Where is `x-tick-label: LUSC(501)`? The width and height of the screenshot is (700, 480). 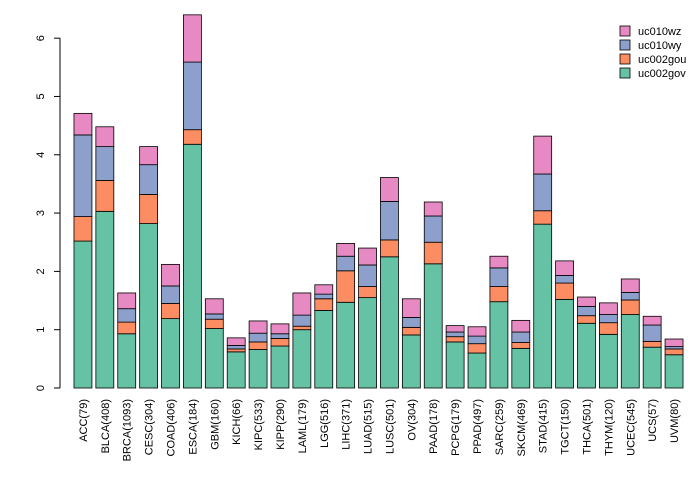 x-tick-label: LUSC(501) is located at coordinates (390, 426).